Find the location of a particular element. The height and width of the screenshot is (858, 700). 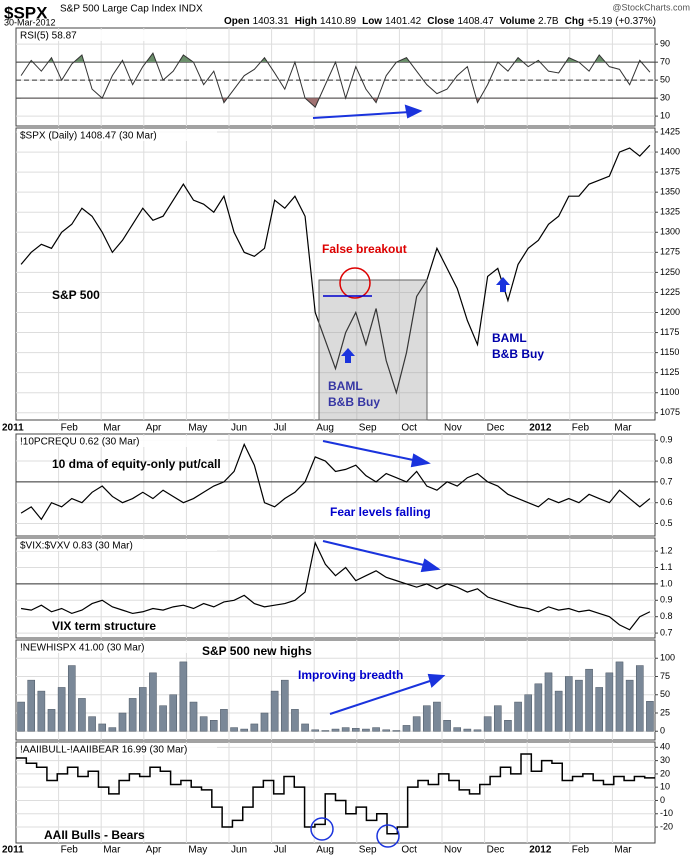

y-tick-label: 1325 is located at coordinates (670, 212).